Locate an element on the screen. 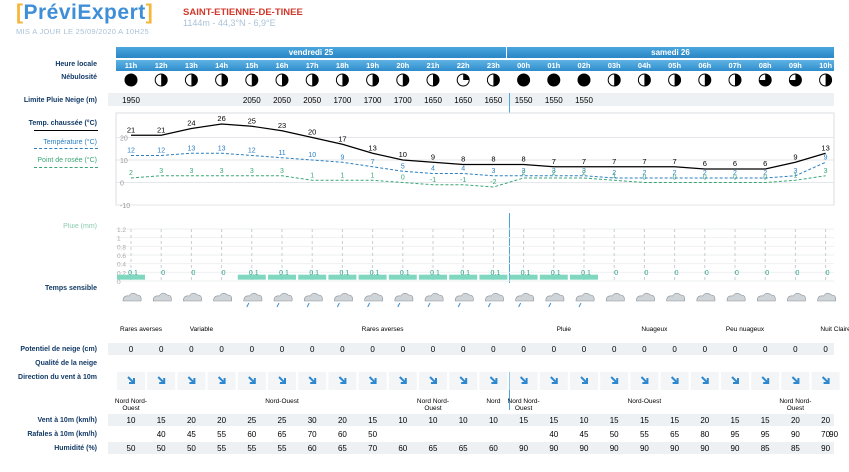 The width and height of the screenshot is (849, 472). temp-data-label: 12 is located at coordinates (131, 151).